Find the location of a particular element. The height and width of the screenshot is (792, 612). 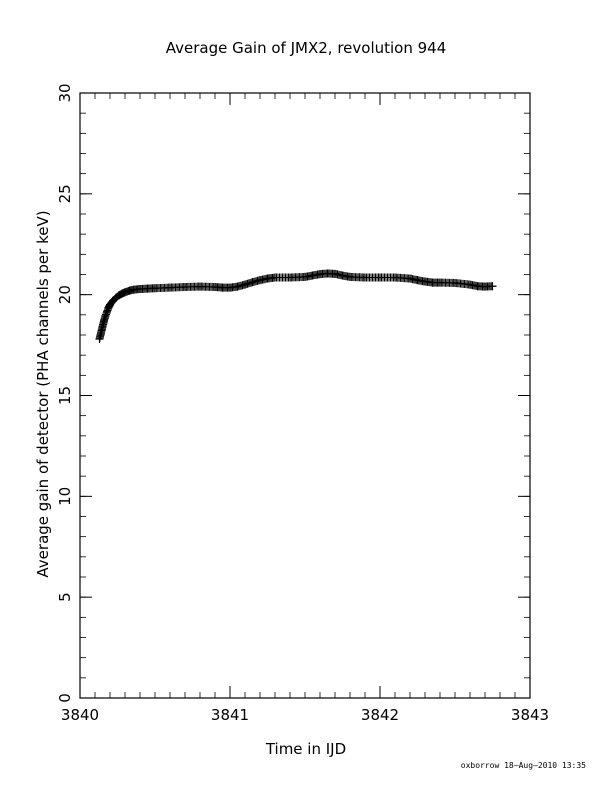

y-tick-label: 0 is located at coordinates (65, 698).